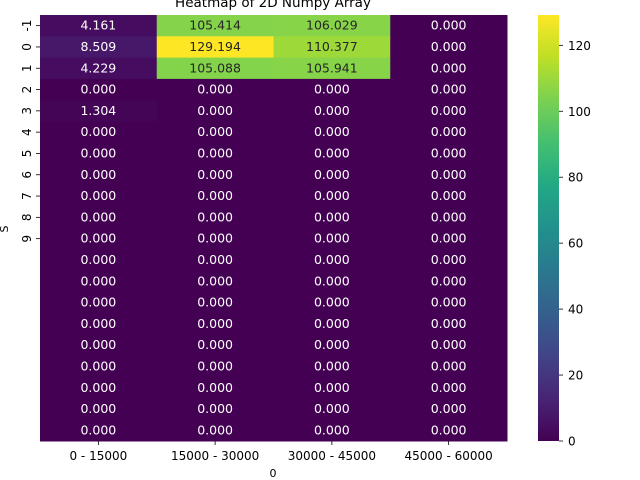 The width and height of the screenshot is (640, 480). I want to click on cell-value-label: 8.509, so click(98, 46).